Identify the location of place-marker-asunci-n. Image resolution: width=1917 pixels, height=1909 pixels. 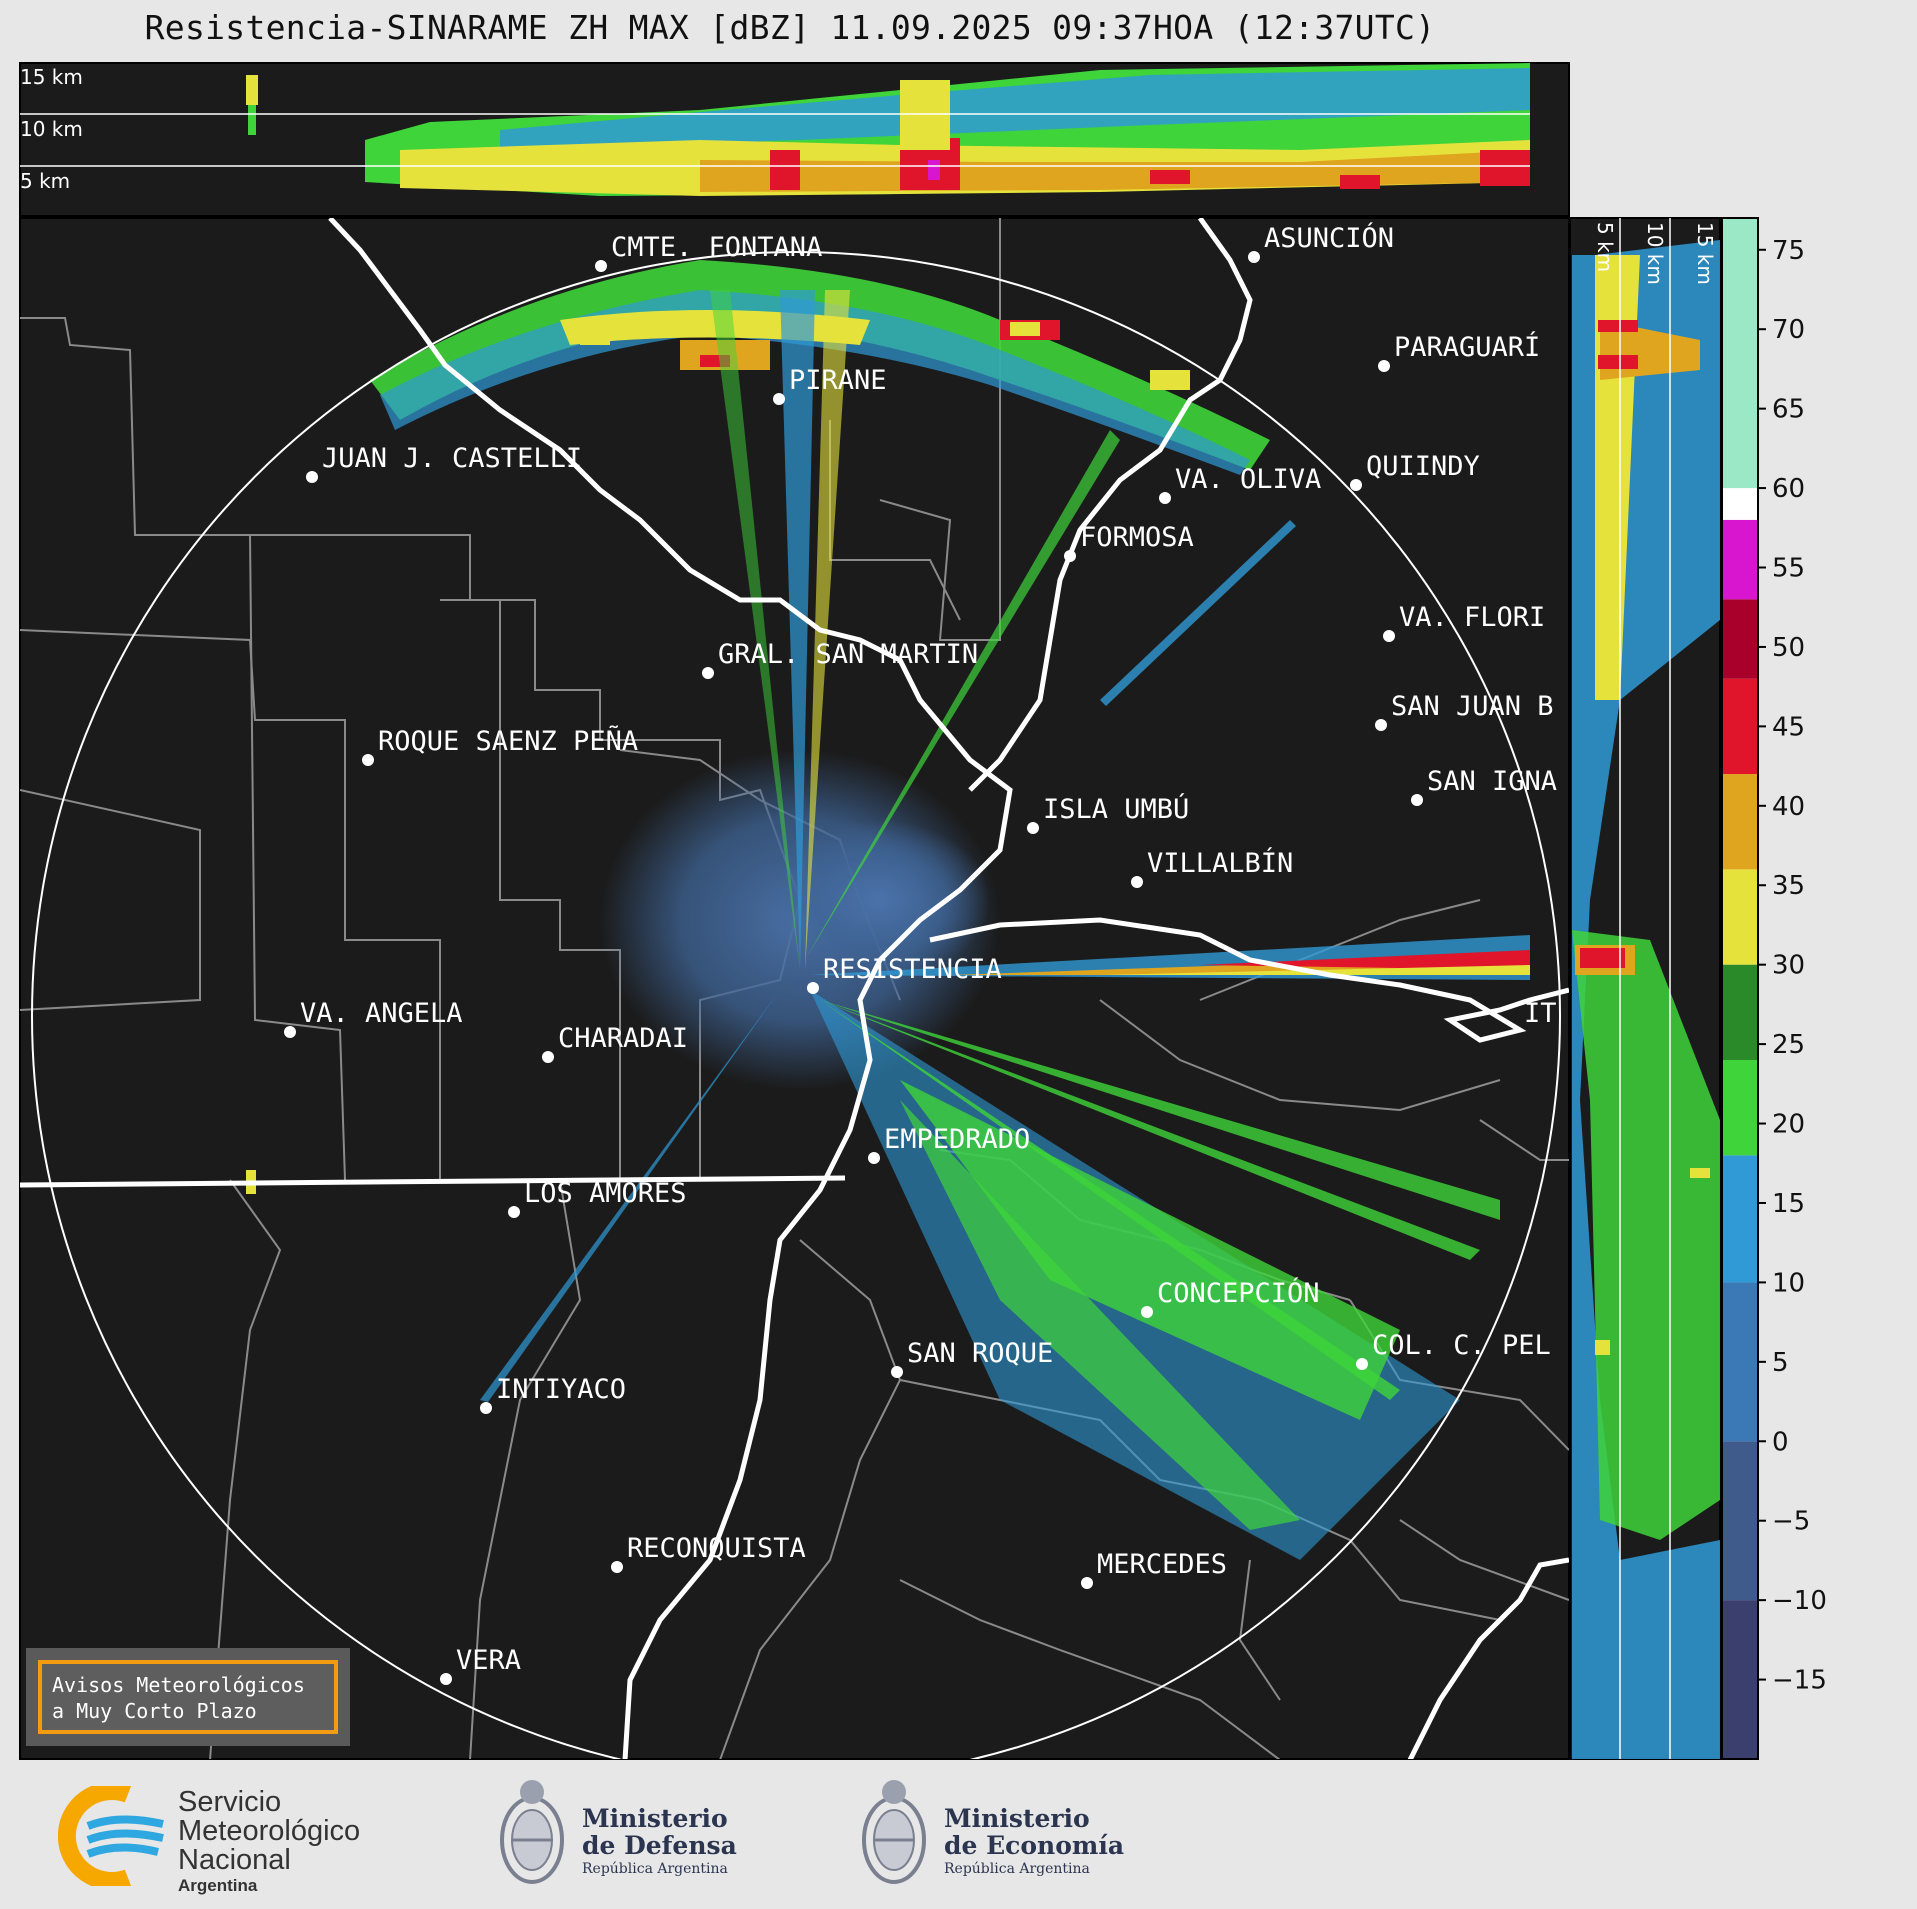
(1254, 257).